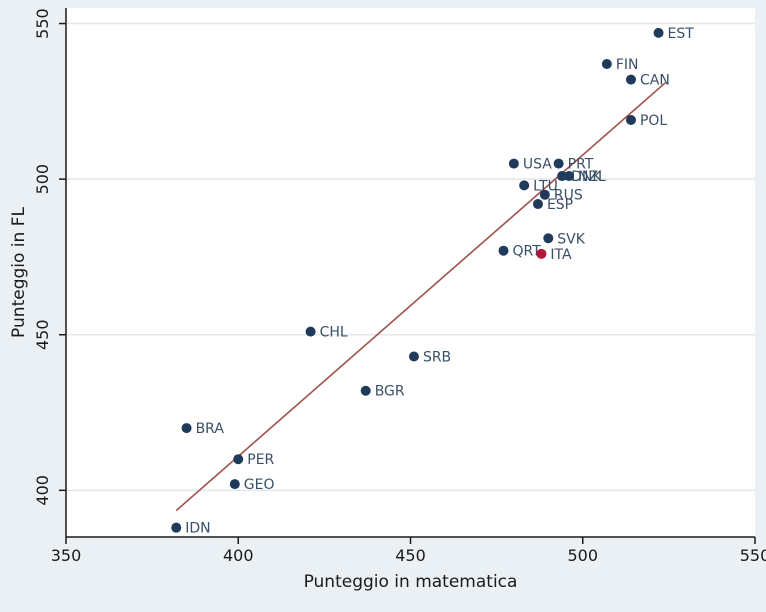 The image size is (766, 612). I want to click on point-ita, so click(541, 253).